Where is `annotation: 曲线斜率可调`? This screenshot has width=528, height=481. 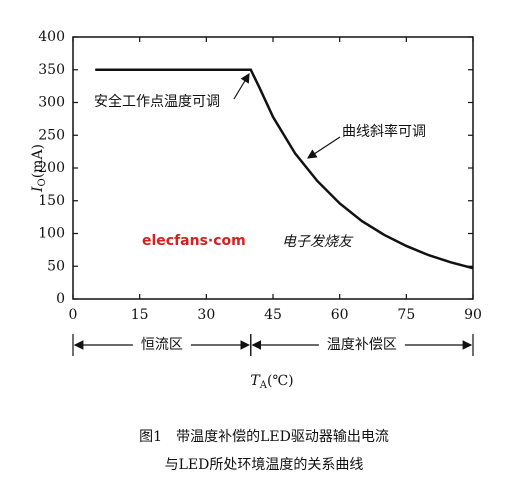
annotation: 曲线斜率可调 is located at coordinates (384, 131).